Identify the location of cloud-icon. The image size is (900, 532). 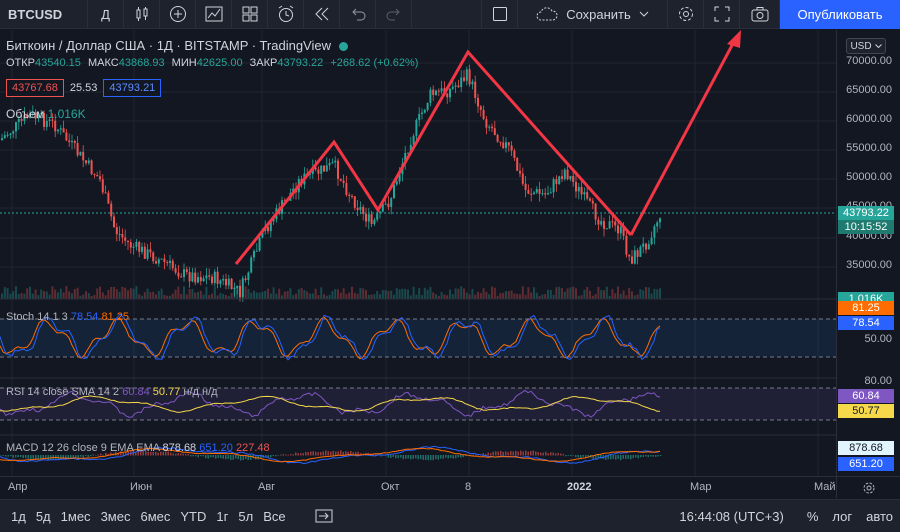
(547, 14).